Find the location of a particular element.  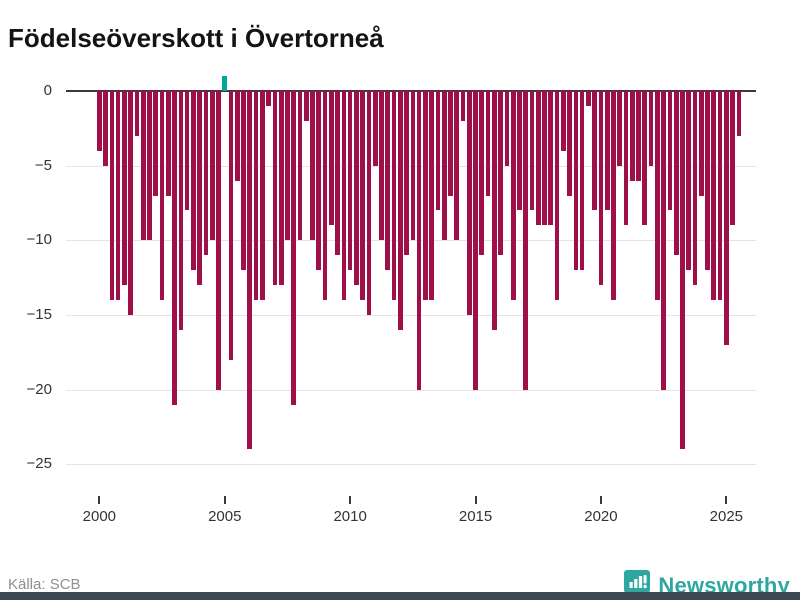

y-tick-label: −25 is located at coordinates (39, 464).